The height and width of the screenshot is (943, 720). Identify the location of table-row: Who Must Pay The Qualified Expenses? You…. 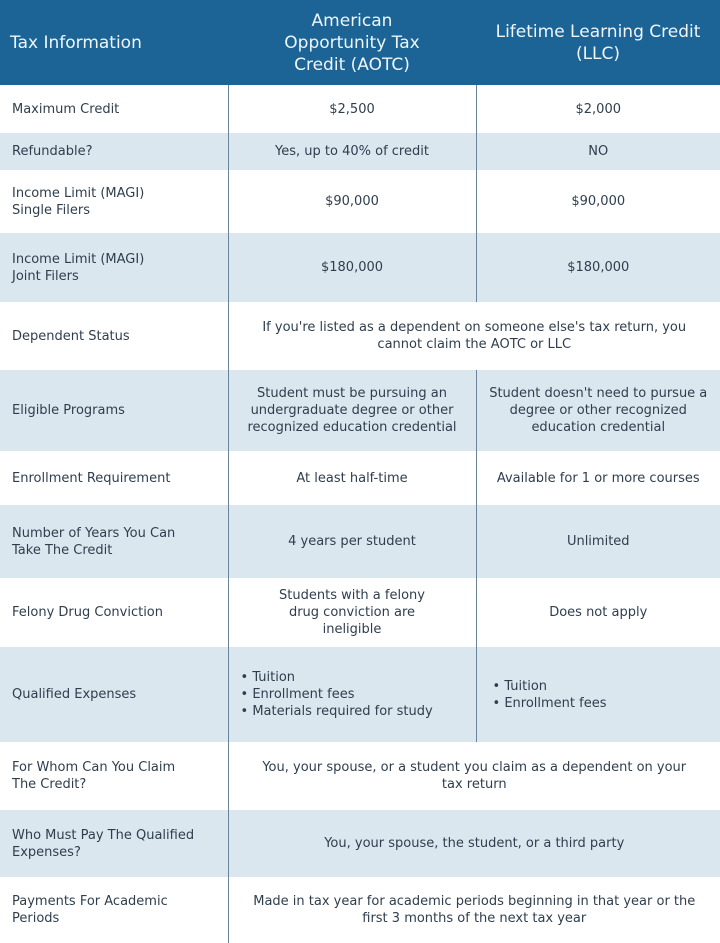
(360, 843).